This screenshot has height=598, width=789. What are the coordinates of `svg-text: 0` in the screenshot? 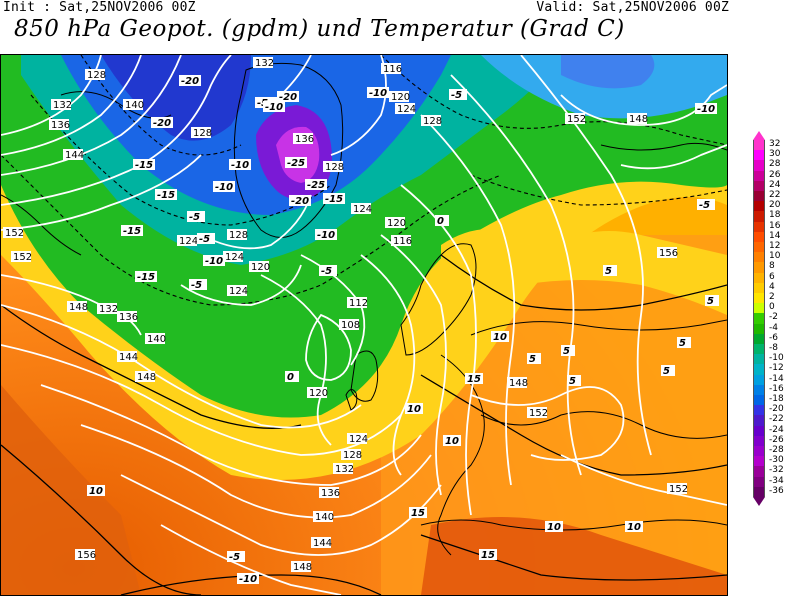 It's located at (290, 377).